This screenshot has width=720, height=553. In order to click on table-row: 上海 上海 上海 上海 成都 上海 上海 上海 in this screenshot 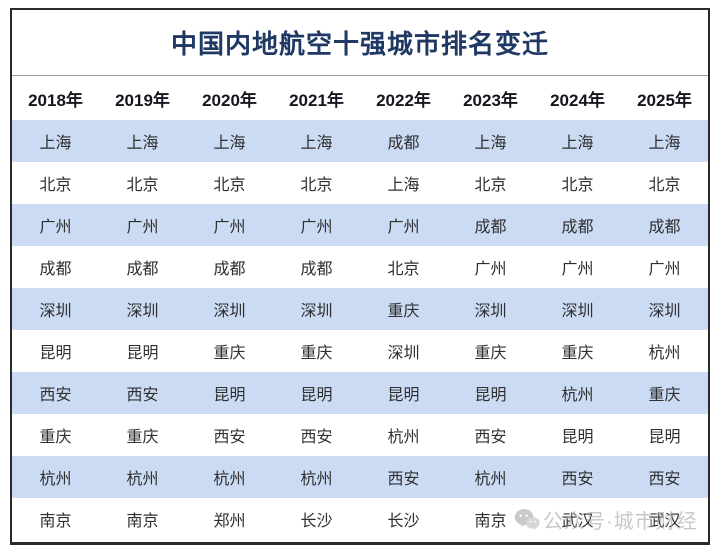, I will do `click(360, 141)`.